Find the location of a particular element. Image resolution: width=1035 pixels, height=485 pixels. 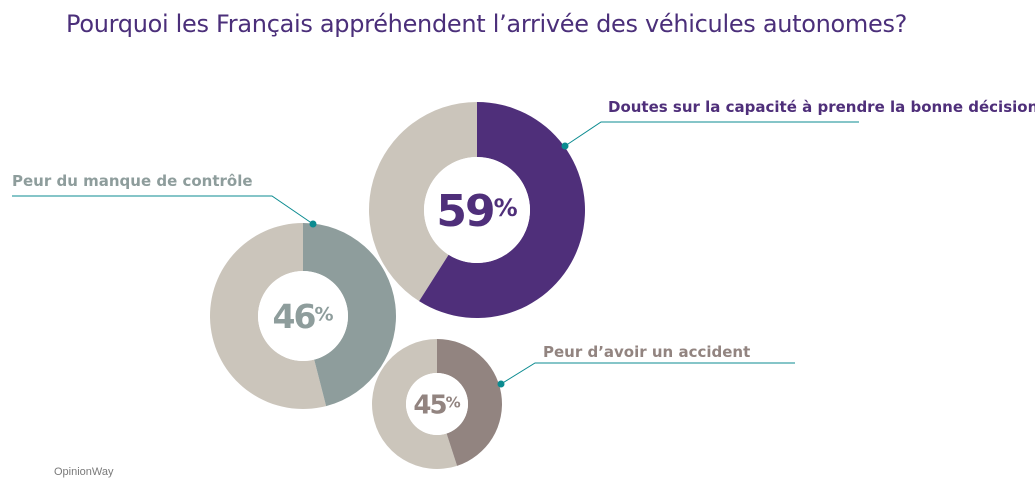

donut-remainder-accident is located at coordinates (415, 404).